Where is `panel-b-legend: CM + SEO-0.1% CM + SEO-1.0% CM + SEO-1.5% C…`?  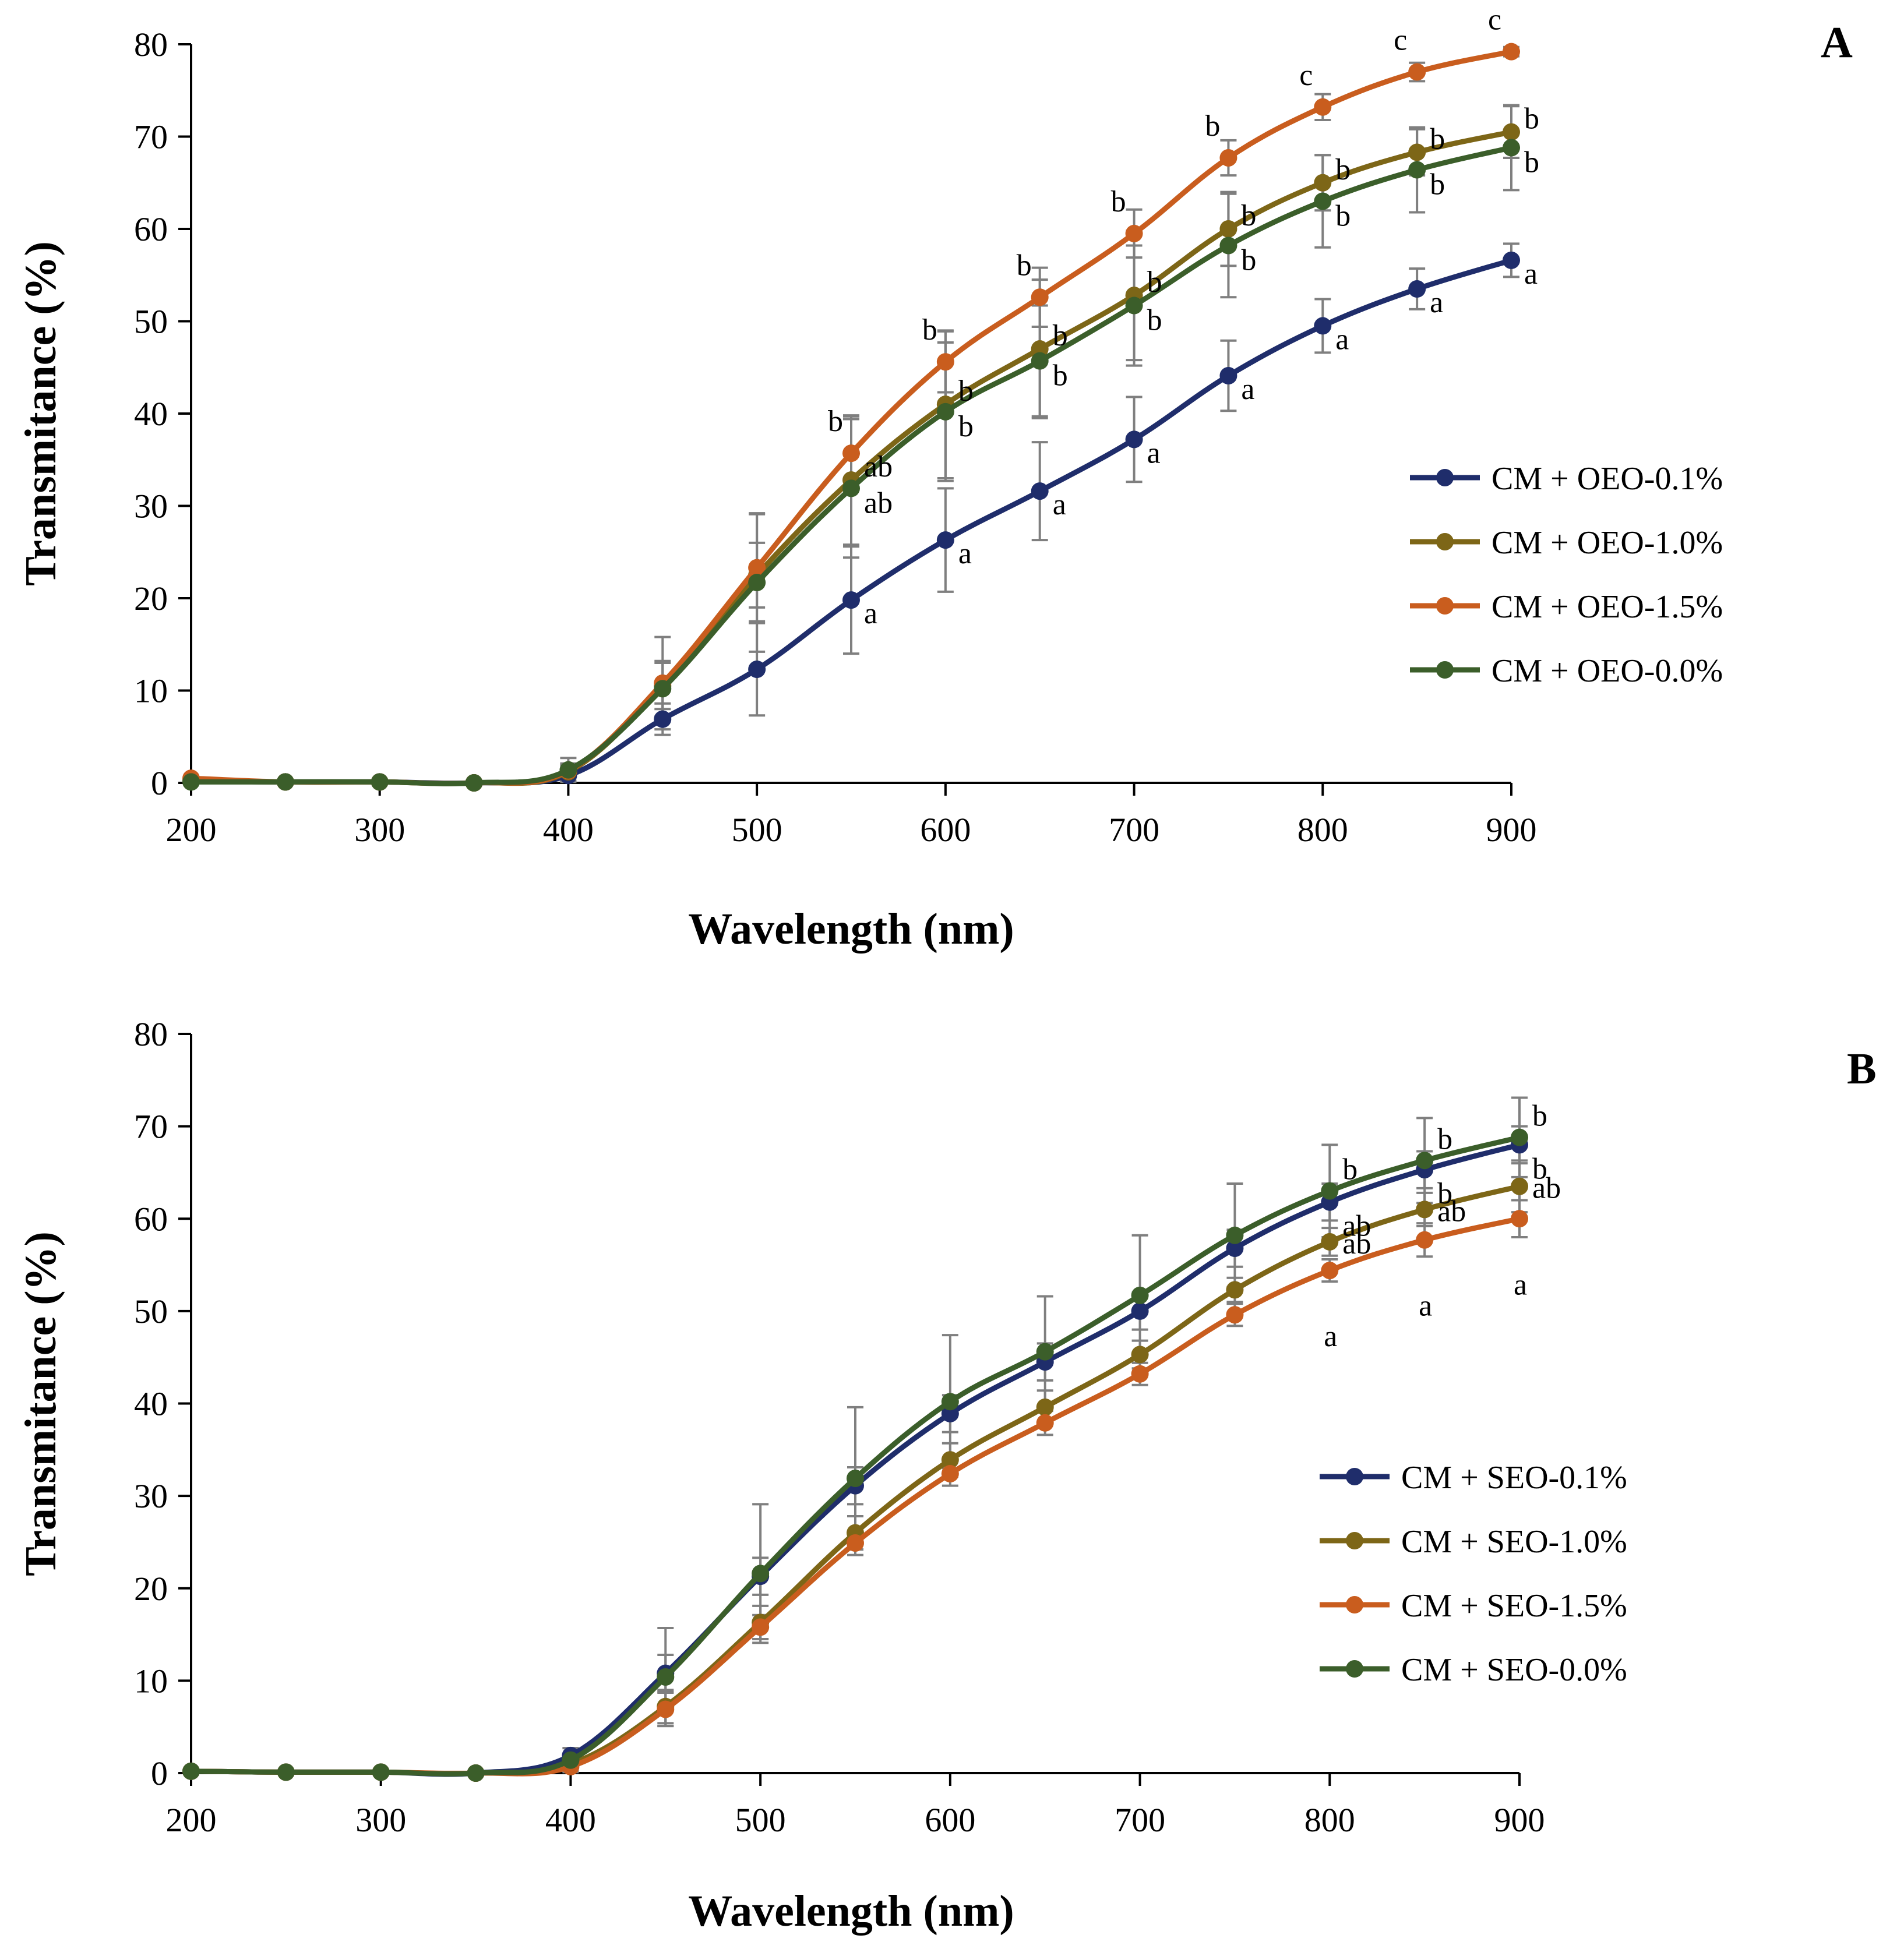 panel-b-legend: CM + SEO-0.1% CM + SEO-1.0% CM + SEO-1.5% C… is located at coordinates (1473, 1574).